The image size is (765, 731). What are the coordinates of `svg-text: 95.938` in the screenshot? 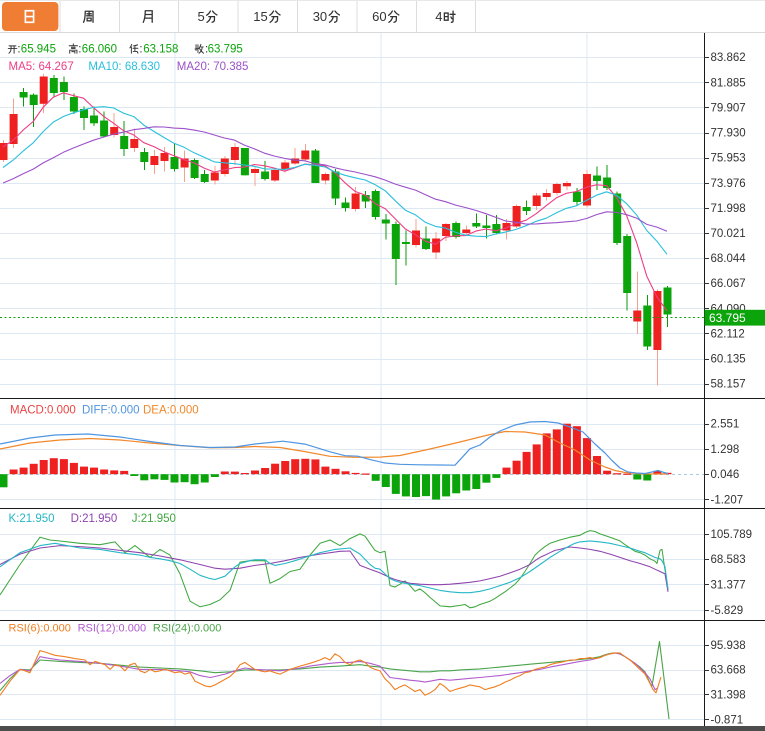 It's located at (728, 646).